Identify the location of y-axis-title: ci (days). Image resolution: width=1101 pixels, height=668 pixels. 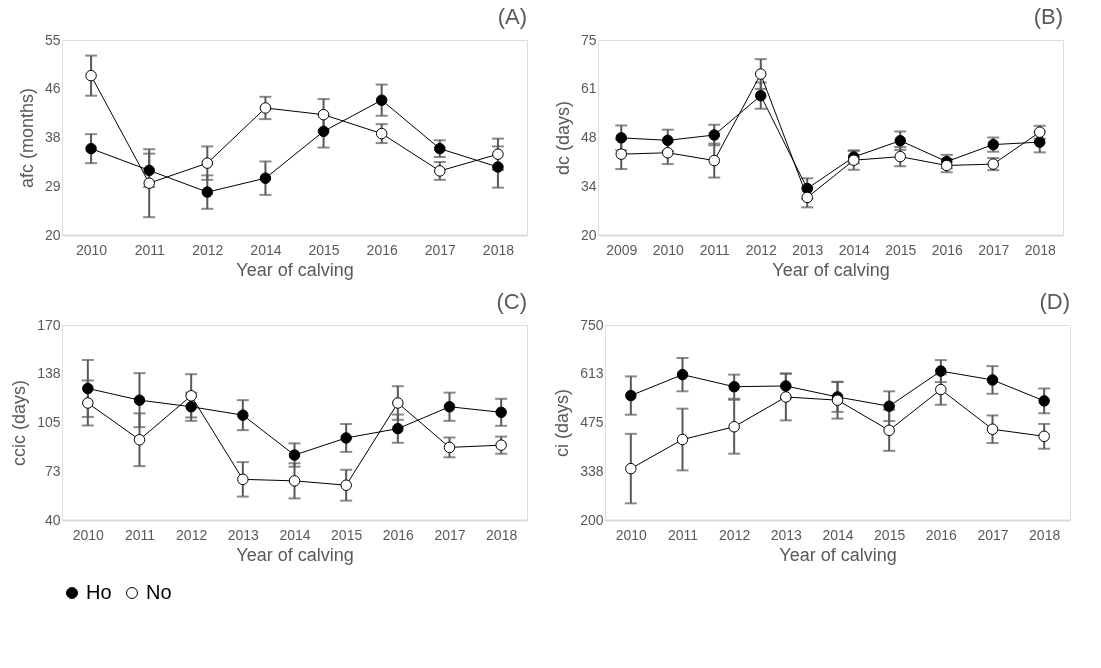
(562, 423).